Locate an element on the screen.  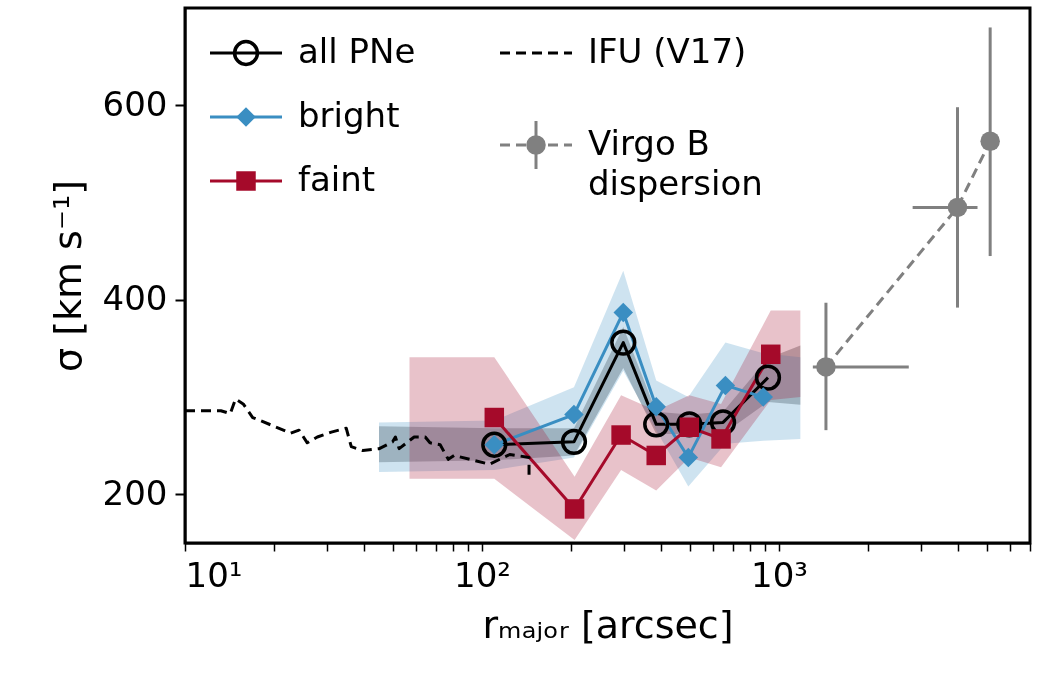
x-tick-label: 10¹ is located at coordinates (214, 574).